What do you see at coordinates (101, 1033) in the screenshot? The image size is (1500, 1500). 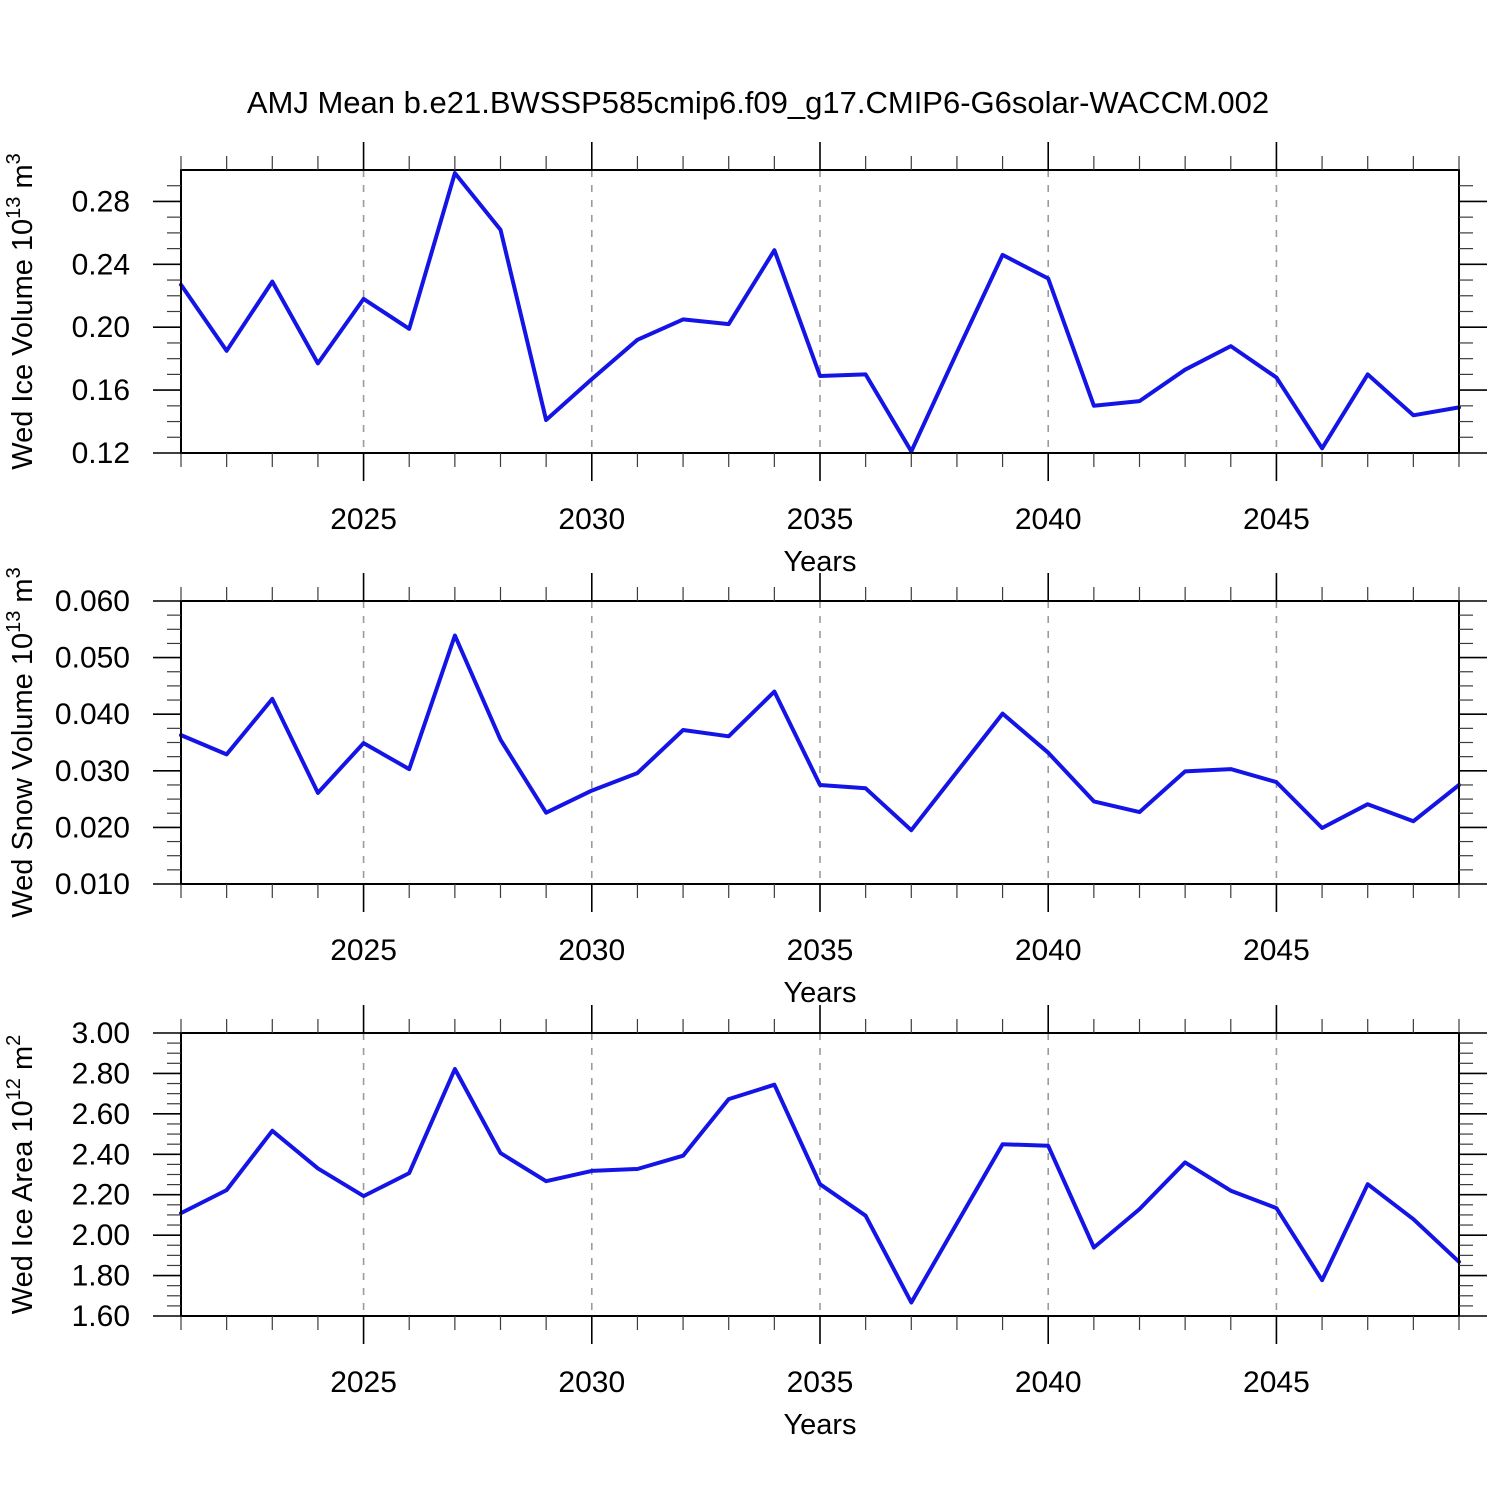 I see `y-tick-label: 3.00` at bounding box center [101, 1033].